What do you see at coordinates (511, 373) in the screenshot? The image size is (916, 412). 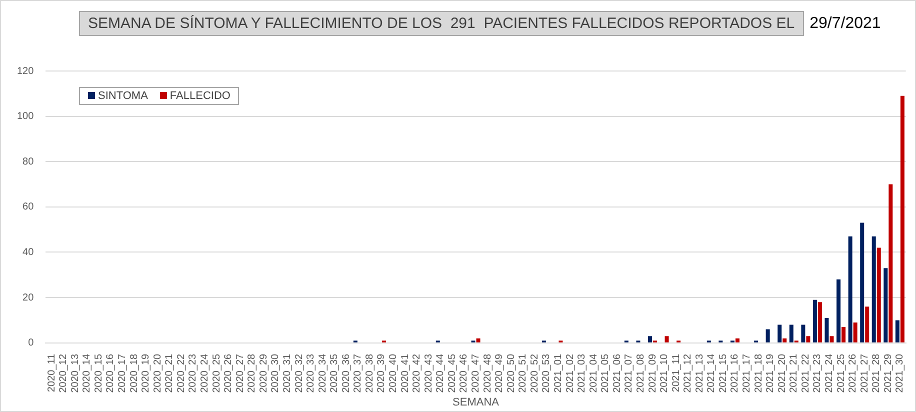 I see `x-tick-label: 2020_50` at bounding box center [511, 373].